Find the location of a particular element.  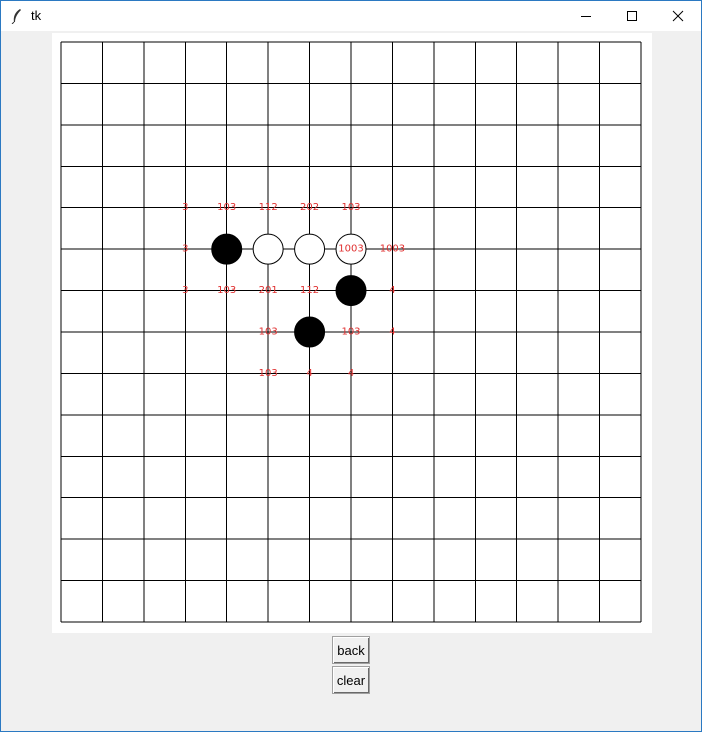

maximize-icon is located at coordinates (632, 16).